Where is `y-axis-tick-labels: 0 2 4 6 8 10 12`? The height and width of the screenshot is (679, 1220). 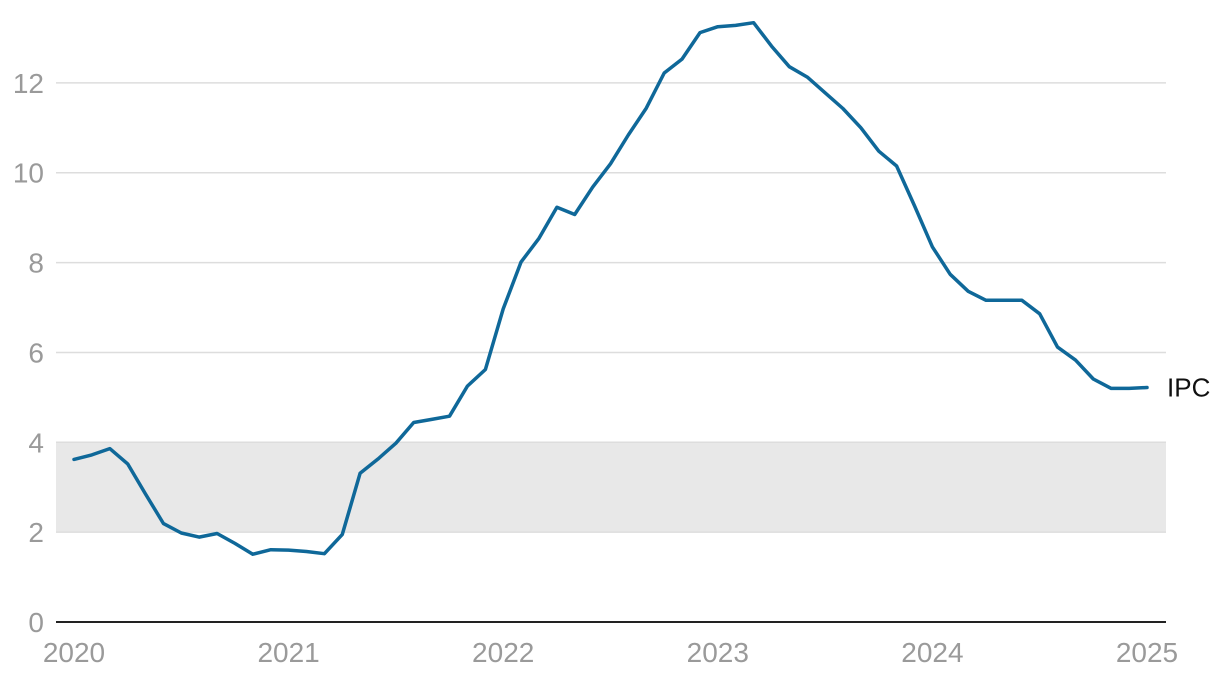
y-axis-tick-labels: 0 2 4 6 8 10 12 is located at coordinates (28, 353).